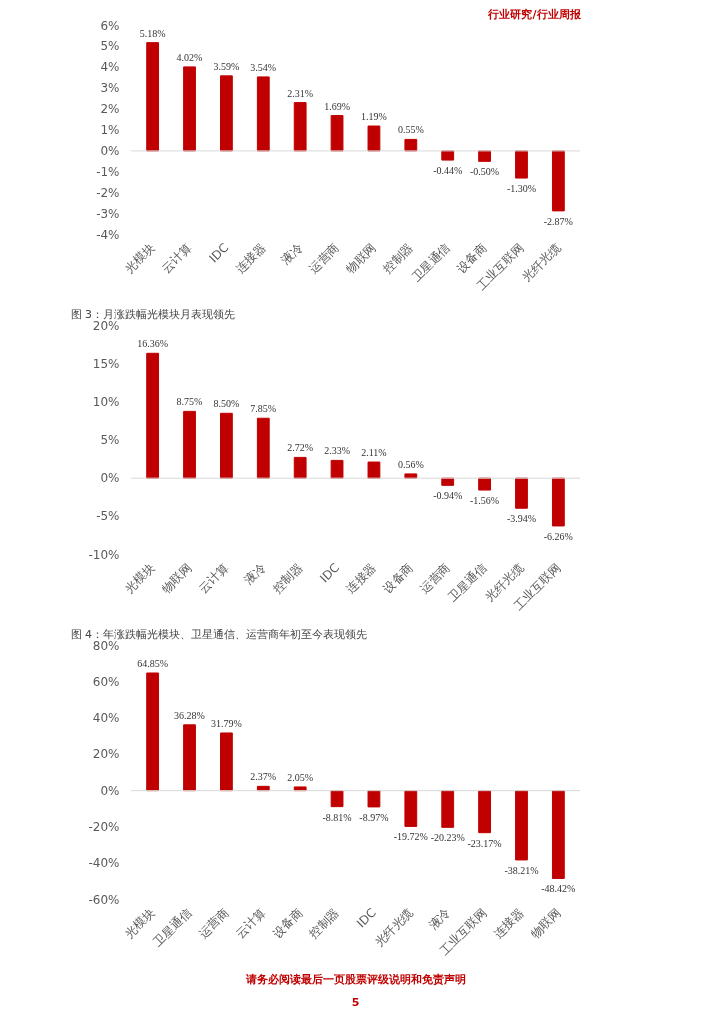  I want to click on y-tick-label: 15%, so click(106, 363).